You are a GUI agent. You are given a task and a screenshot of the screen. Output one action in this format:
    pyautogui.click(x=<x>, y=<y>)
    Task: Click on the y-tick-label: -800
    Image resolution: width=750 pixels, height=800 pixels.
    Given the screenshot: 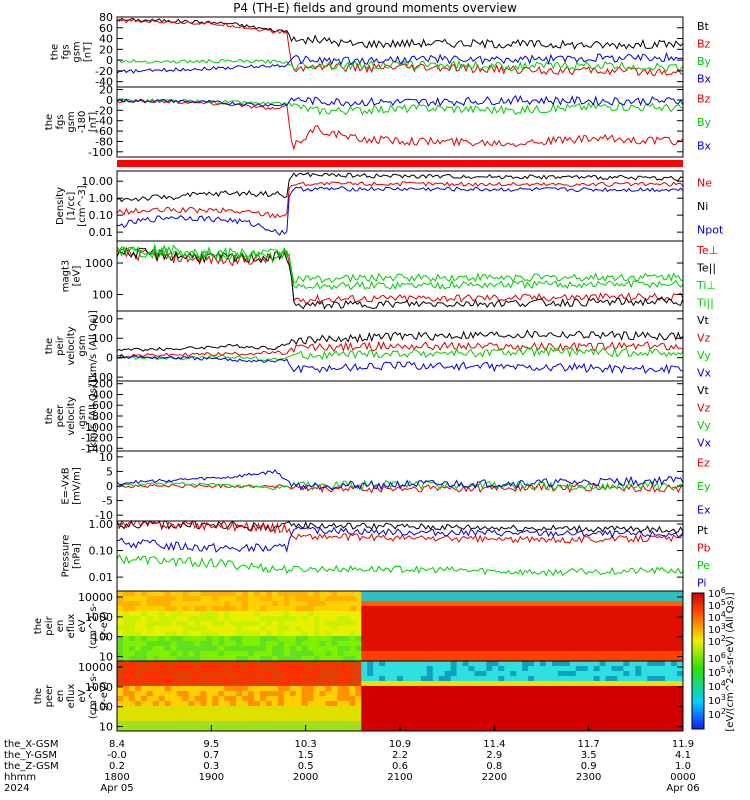 What is the action you would take?
    pyautogui.click(x=100, y=416)
    